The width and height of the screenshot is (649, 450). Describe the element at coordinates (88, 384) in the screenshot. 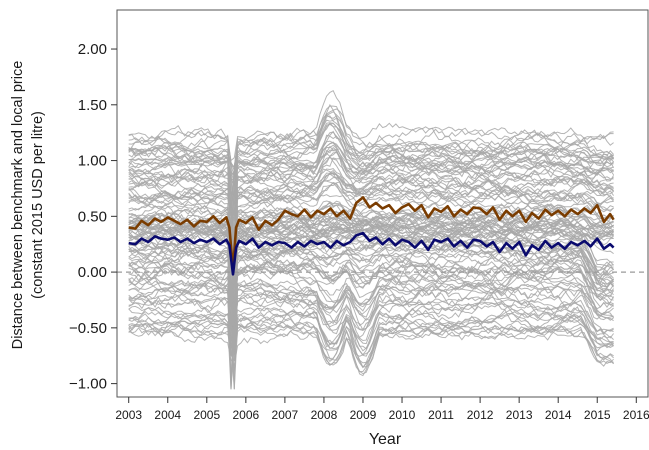

I see `y-tick-label: −1.00` at that location.